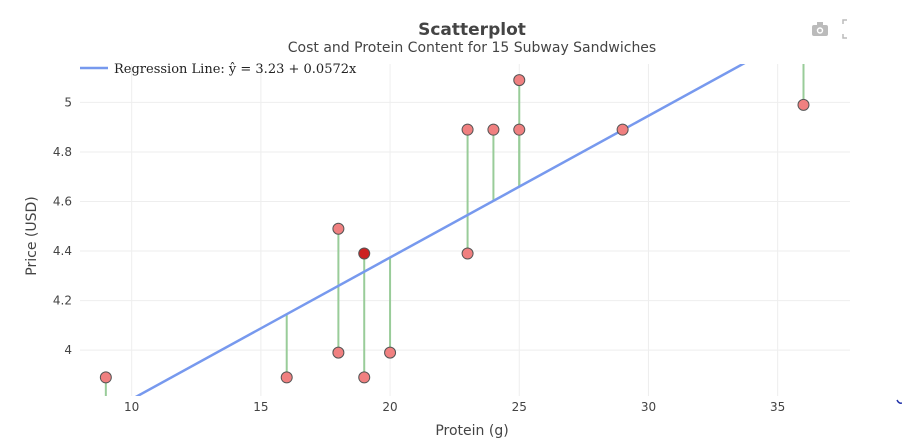 Image resolution: width=902 pixels, height=441 pixels. Describe the element at coordinates (648, 407) in the screenshot. I see `x-tick-label: 30` at that location.